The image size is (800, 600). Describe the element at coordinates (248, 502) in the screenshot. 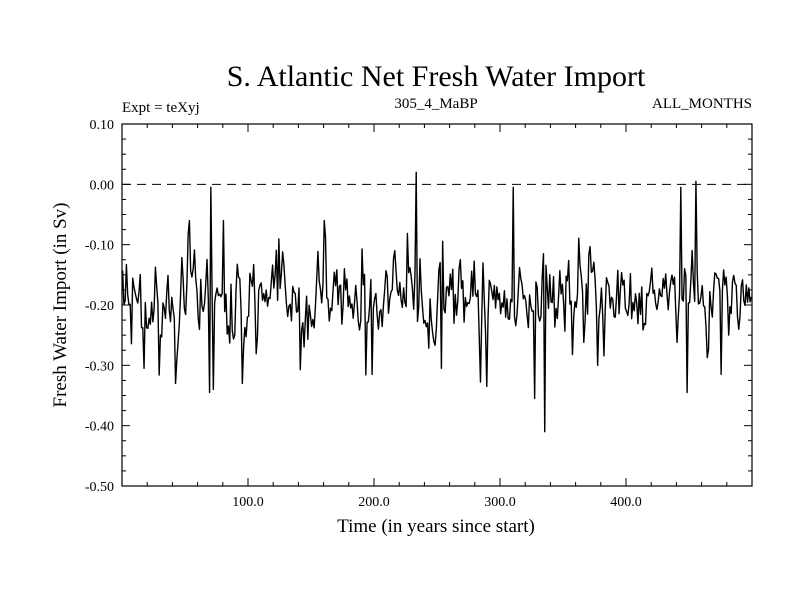

I see `x-tick-label: 100.0` at that location.